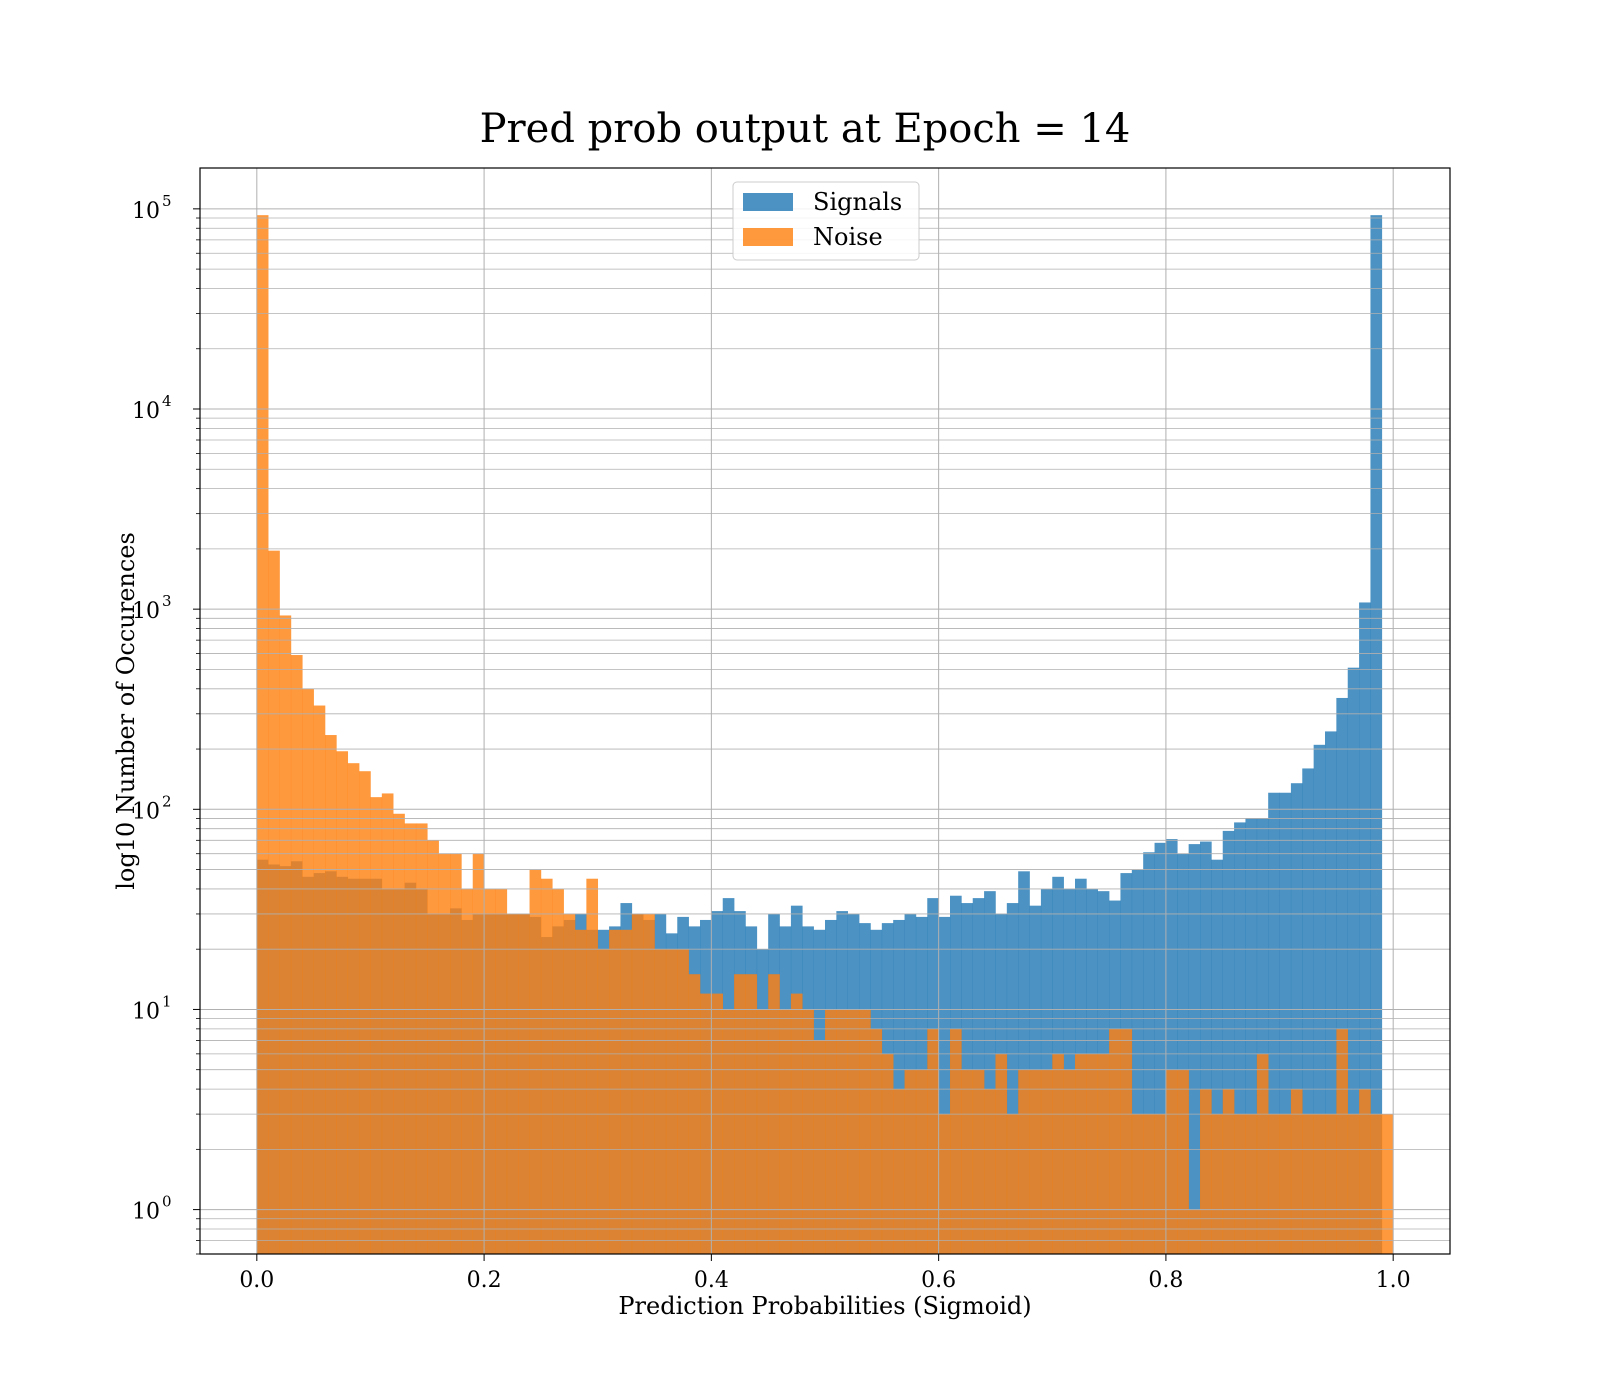 This screenshot has height=1400, width=1600. What do you see at coordinates (768, 237) in the screenshot?
I see `legend-swatch-noise` at bounding box center [768, 237].